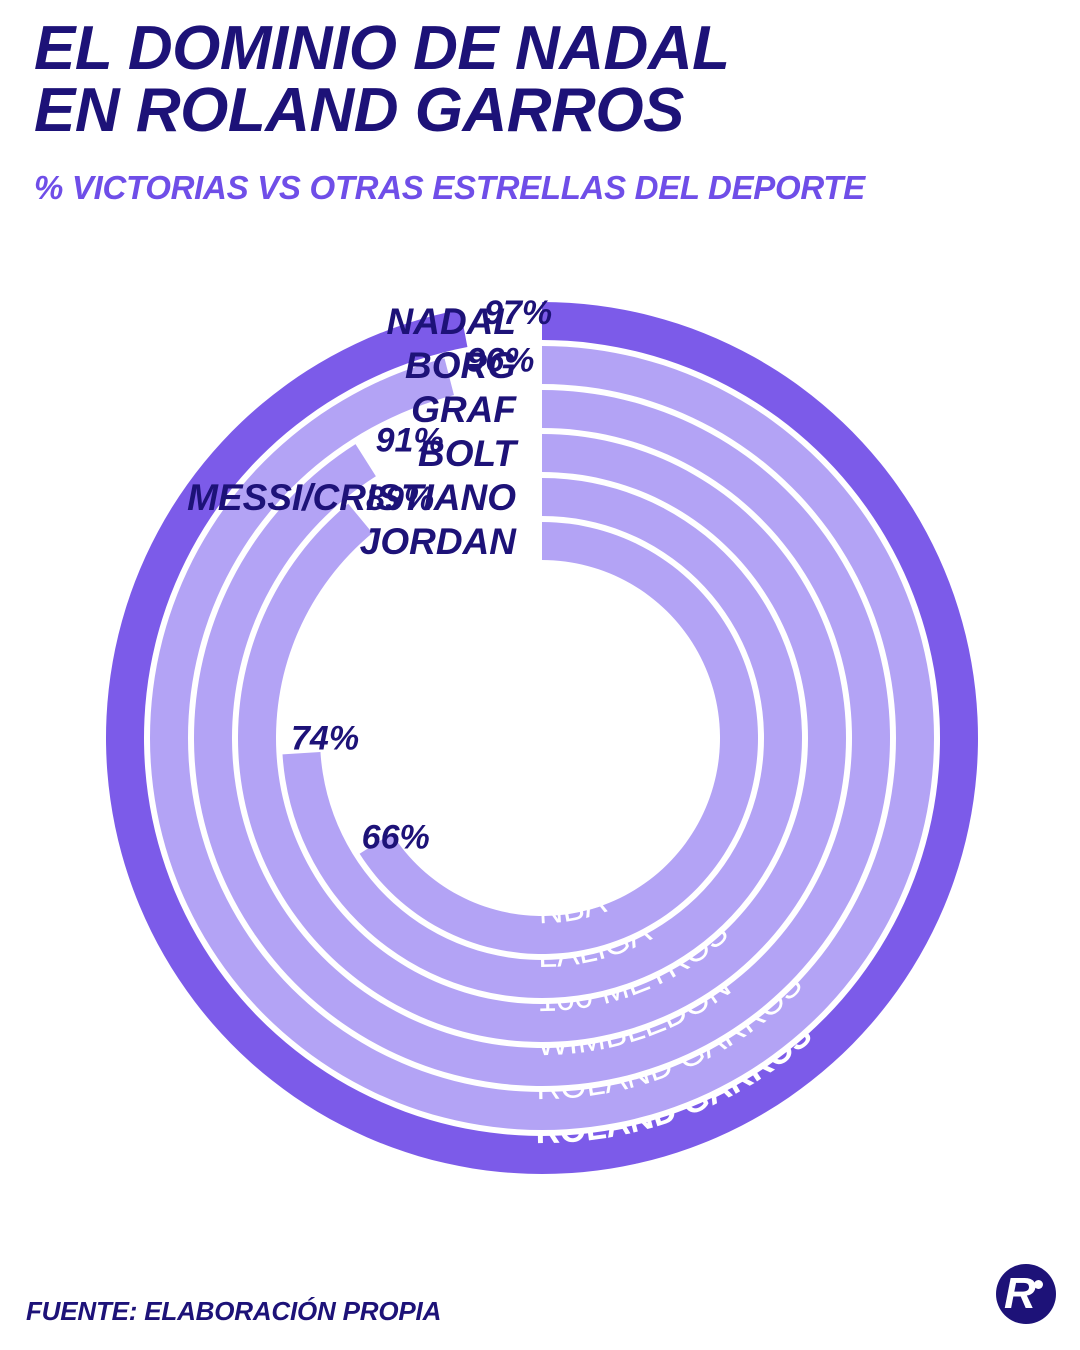  Describe the element at coordinates (359, 110) in the screenshot. I see `title-line-2: EN ROLAND GARROS` at that location.